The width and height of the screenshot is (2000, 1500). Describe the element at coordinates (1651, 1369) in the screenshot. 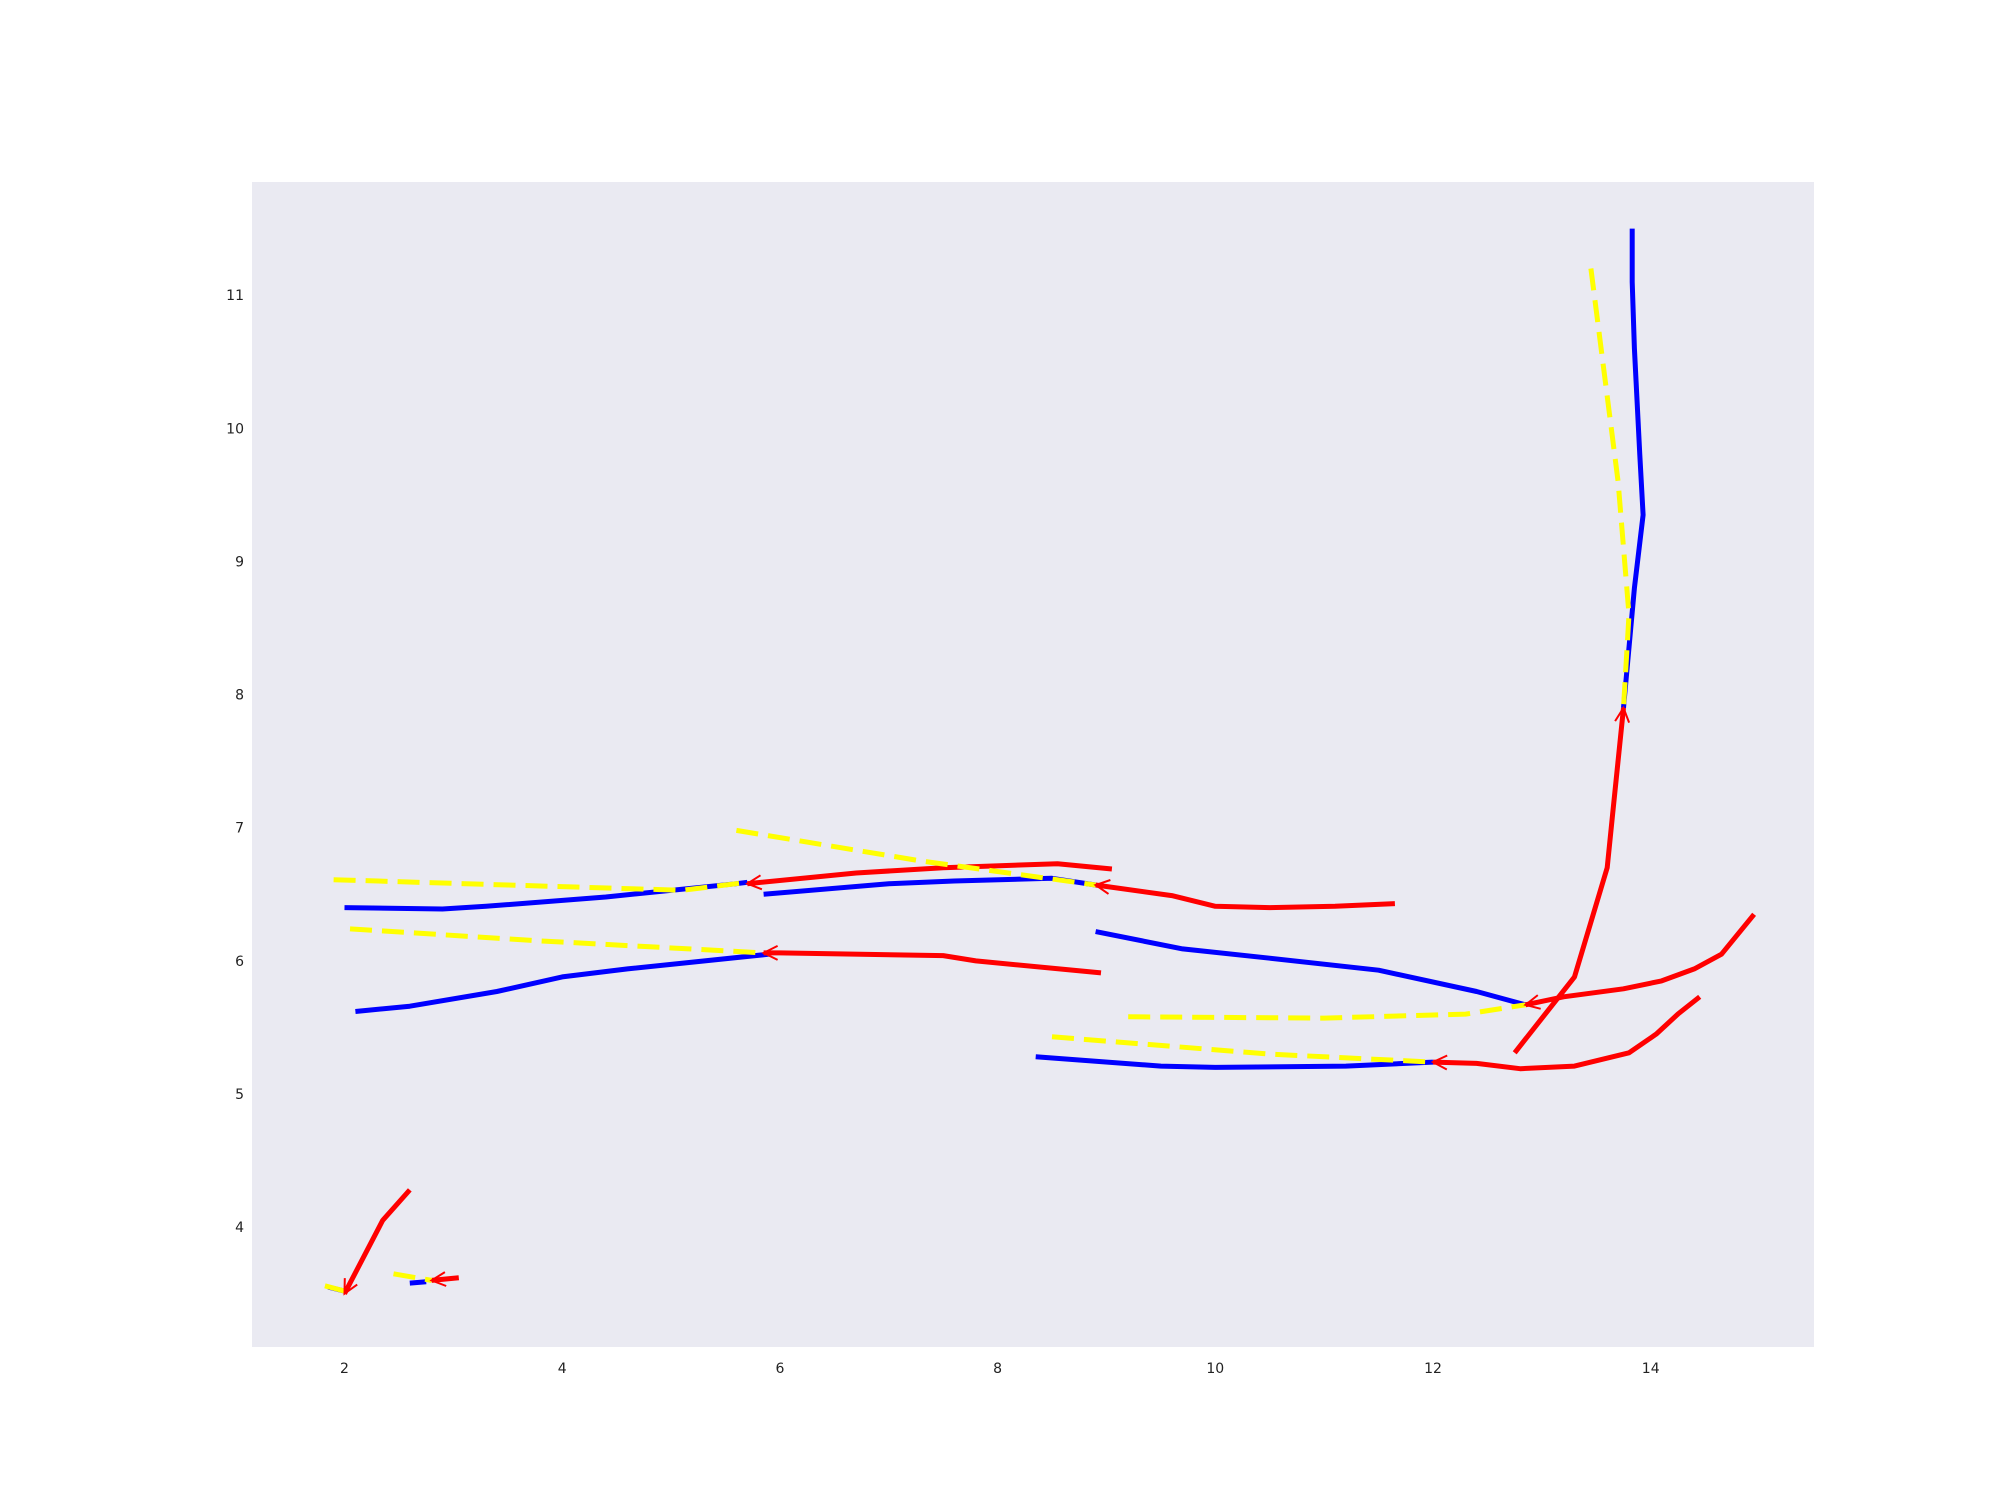

I see `x-tick-label: 14` at that location.